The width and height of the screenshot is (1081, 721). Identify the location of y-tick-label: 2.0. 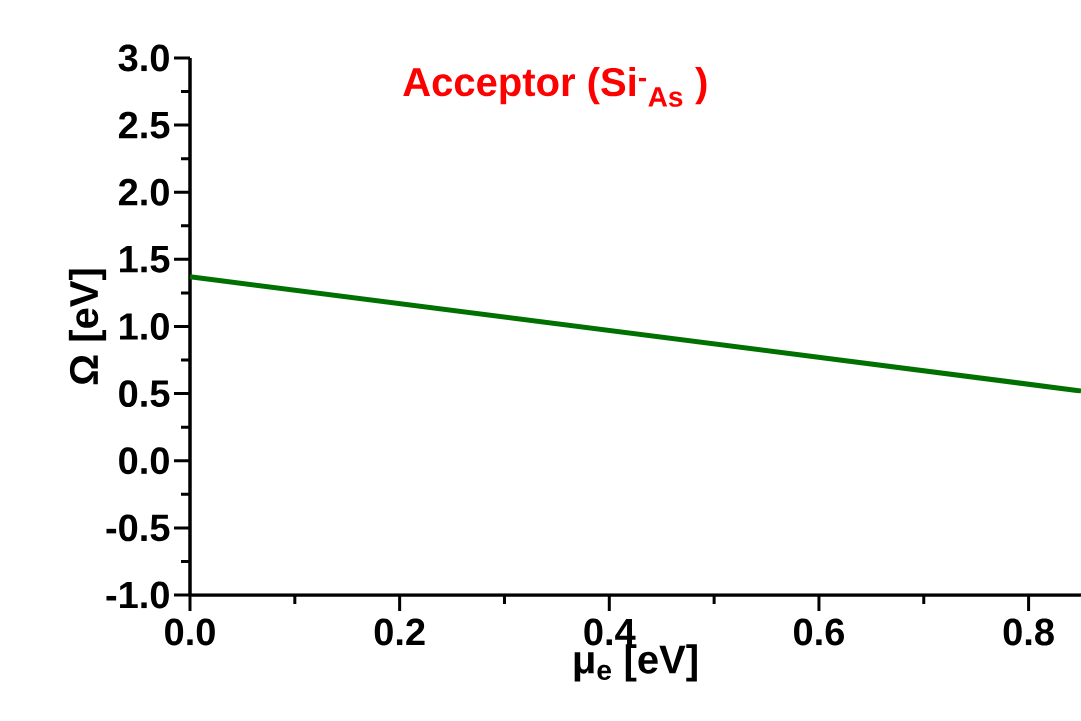
(143, 192).